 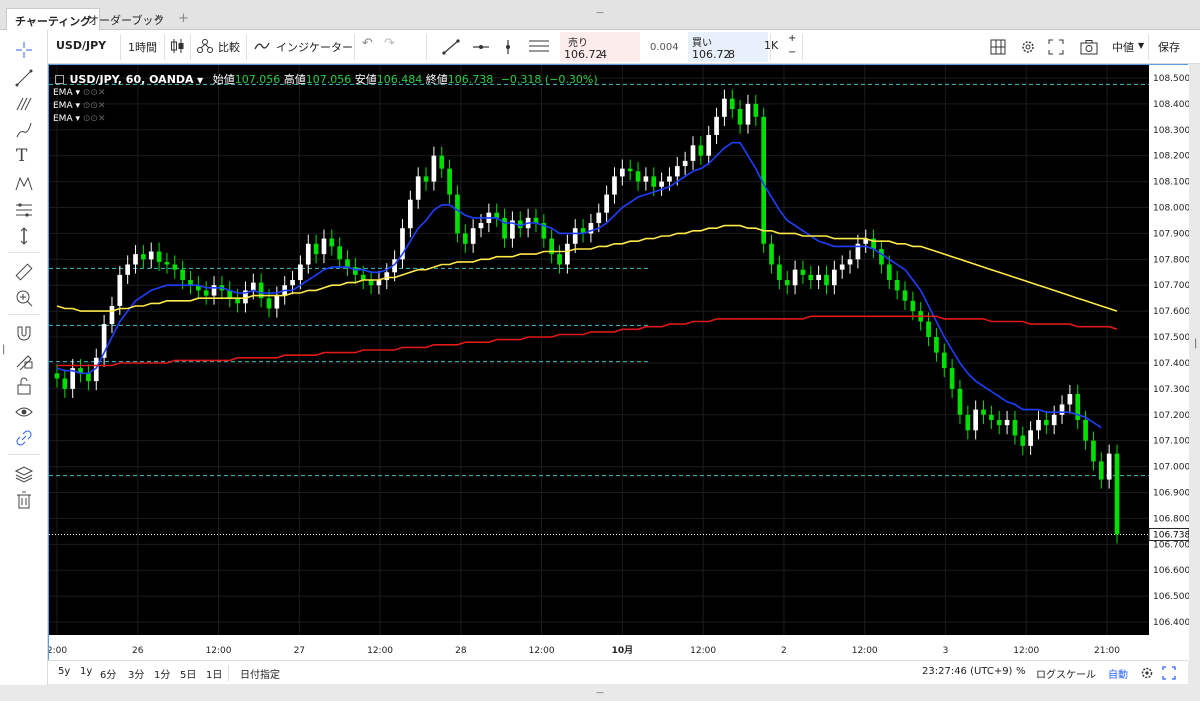 What do you see at coordinates (53, 19) in the screenshot?
I see `tab-charting: チャーティング` at bounding box center [53, 19].